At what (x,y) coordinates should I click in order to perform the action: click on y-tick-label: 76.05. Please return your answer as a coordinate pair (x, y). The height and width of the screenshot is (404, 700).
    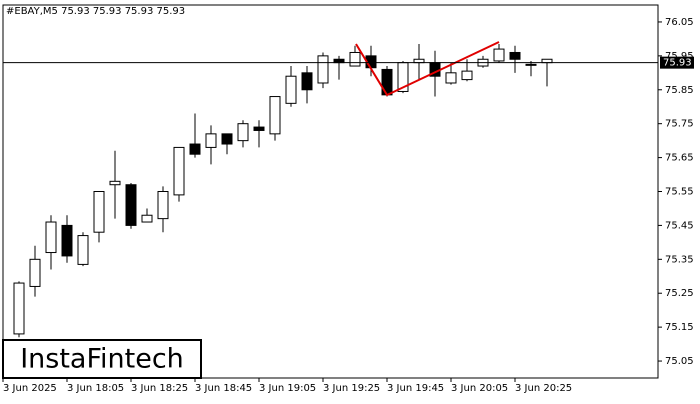
    Looking at the image, I should click on (679, 22).